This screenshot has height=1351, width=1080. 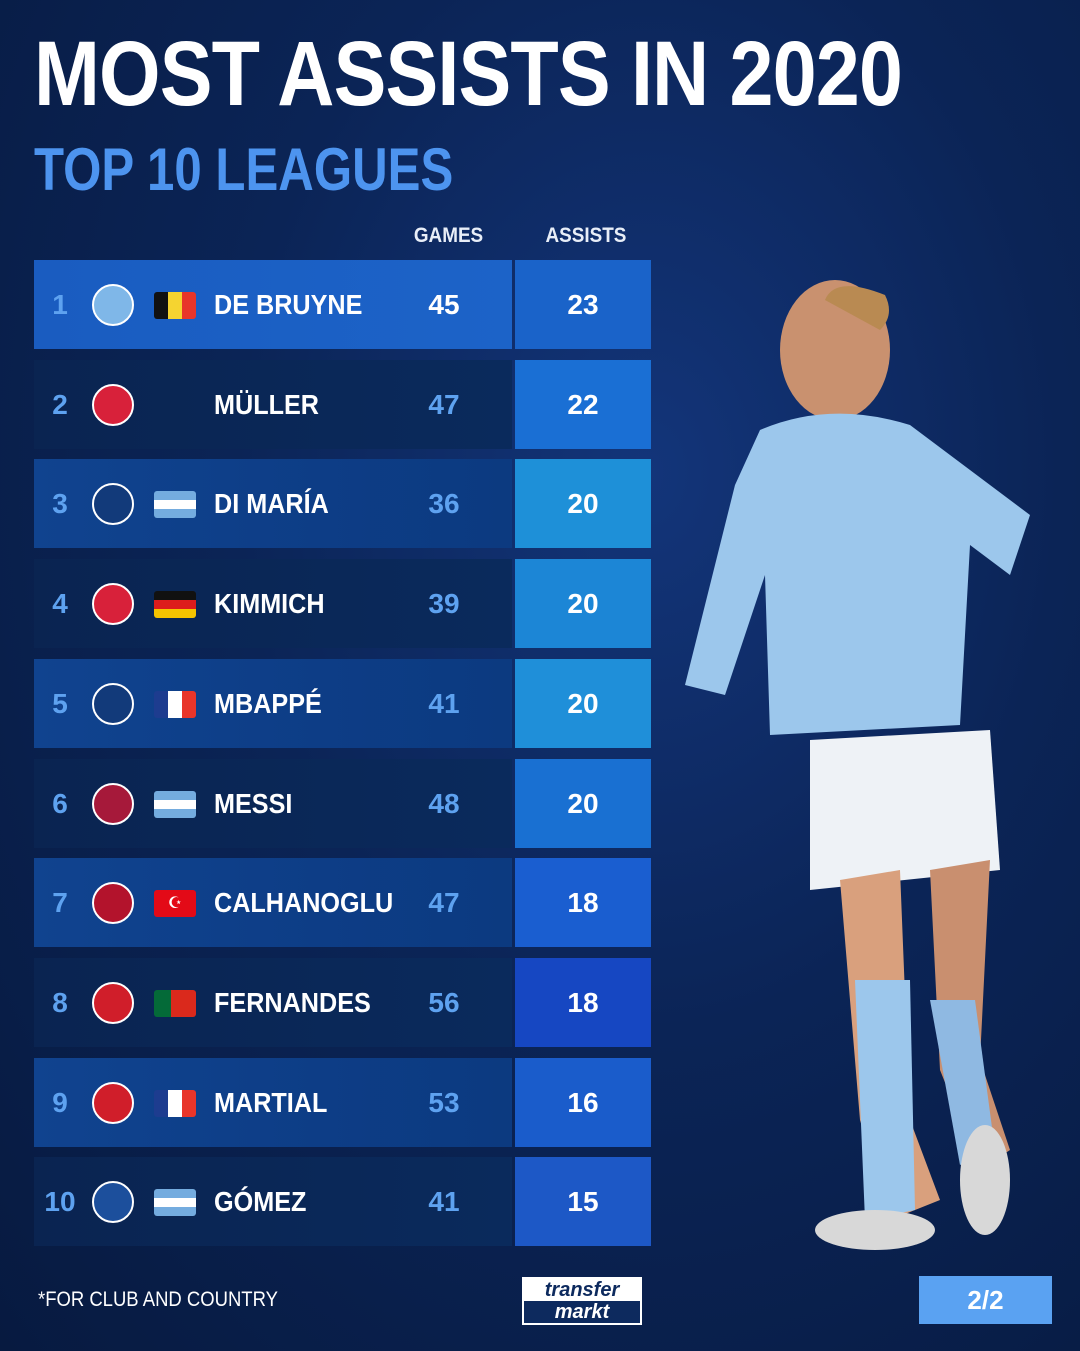 What do you see at coordinates (113, 1002) in the screenshot?
I see `club-crest-sporting-cp-manchester-united-icon` at bounding box center [113, 1002].